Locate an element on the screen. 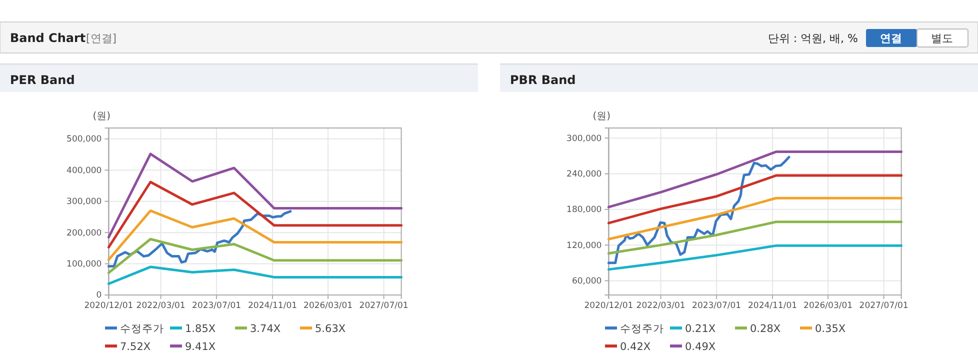 Image resolution: width=978 pixels, height=364 pixels. chart-title: PER Band is located at coordinates (42, 80).